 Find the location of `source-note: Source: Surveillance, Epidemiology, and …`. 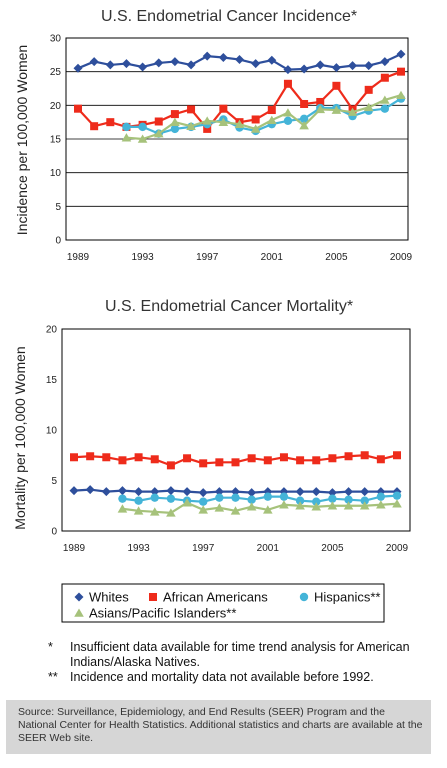

source-note: Source: Surveillance, Epidemiology, and … is located at coordinates (218, 727).